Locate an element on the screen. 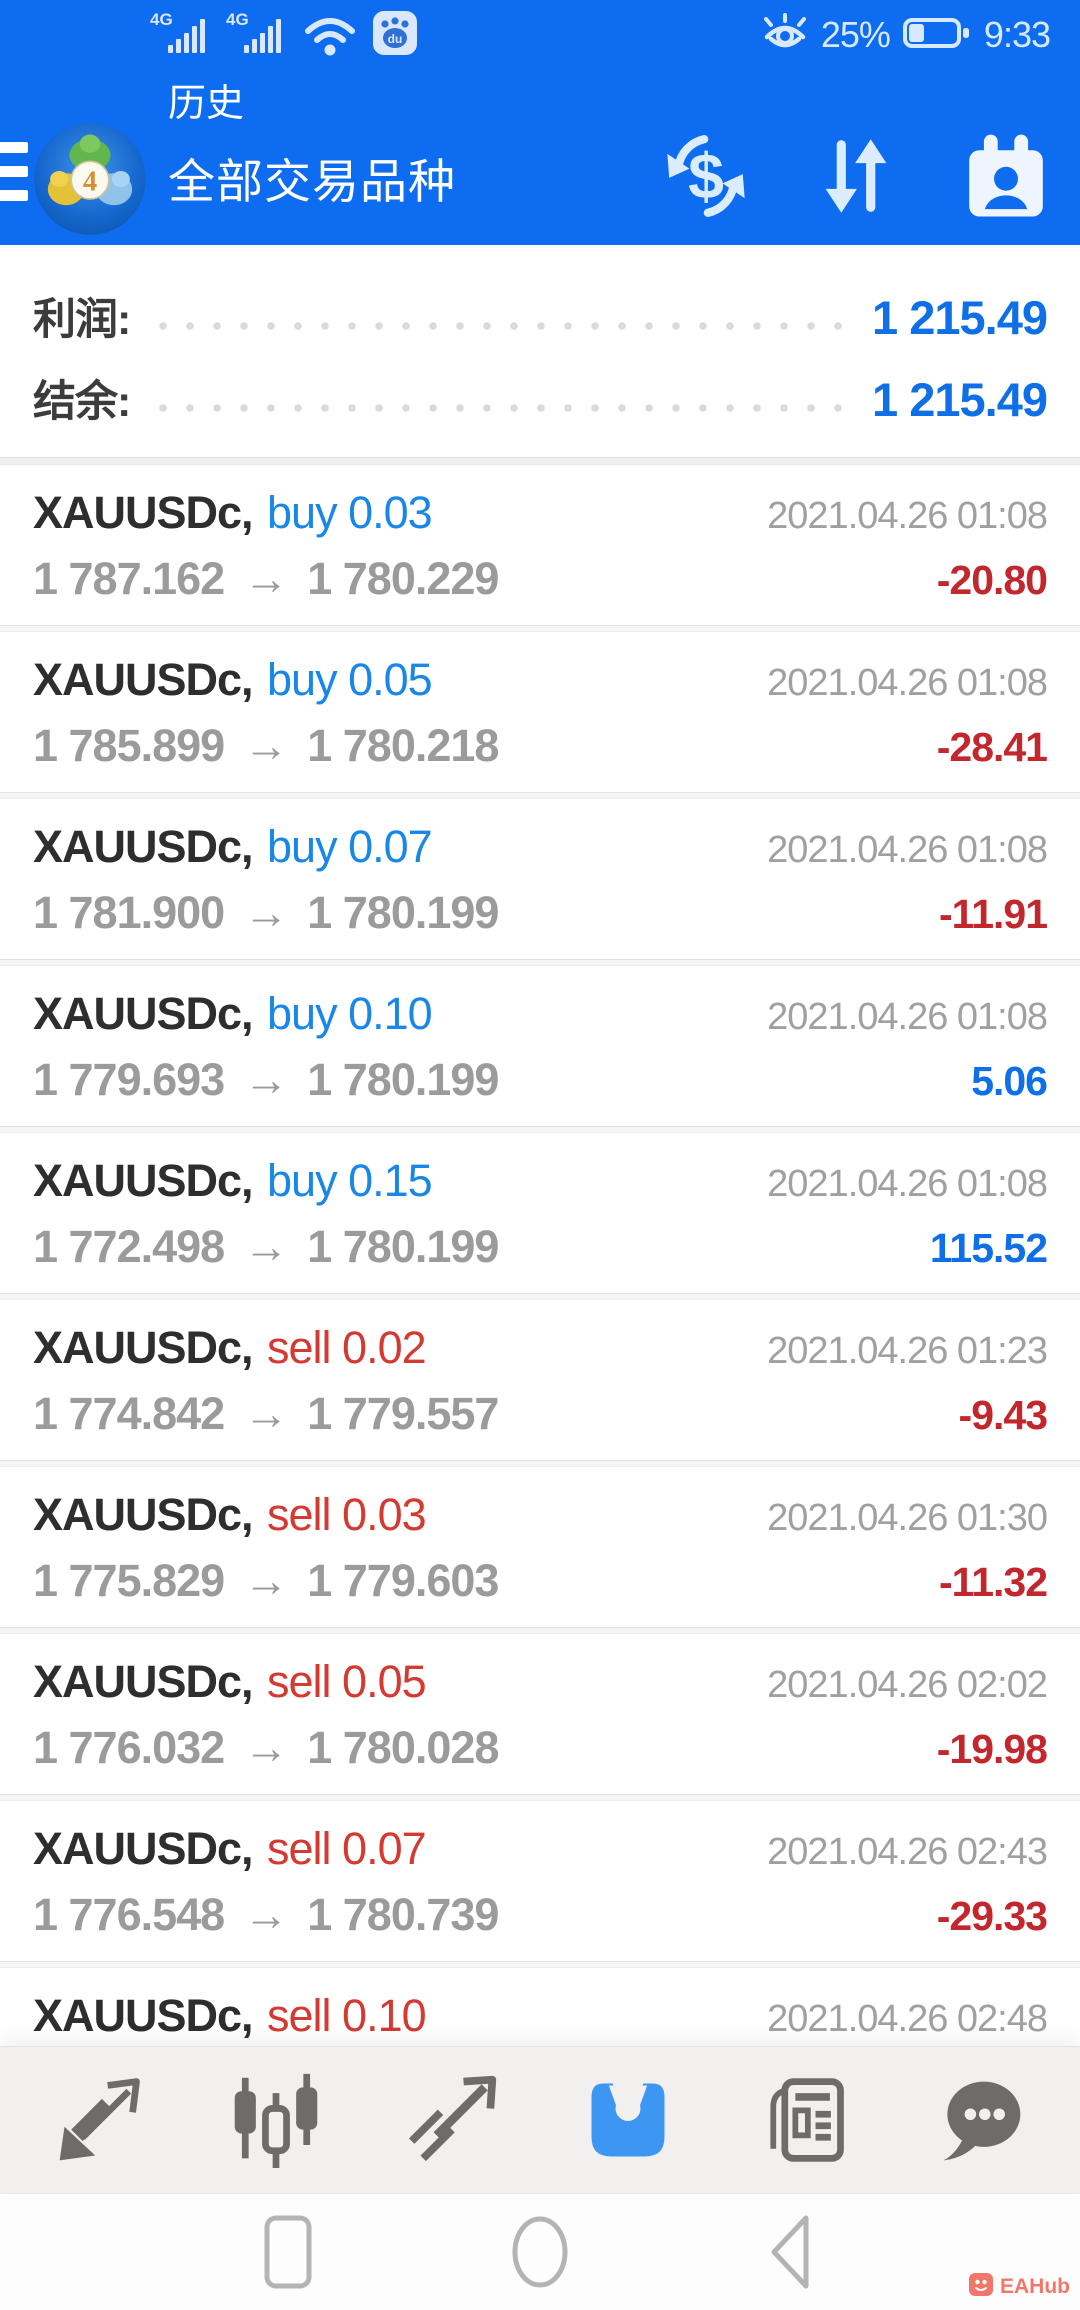  trade-title: XAUUSDc, buy 0.05 is located at coordinates (233, 680).